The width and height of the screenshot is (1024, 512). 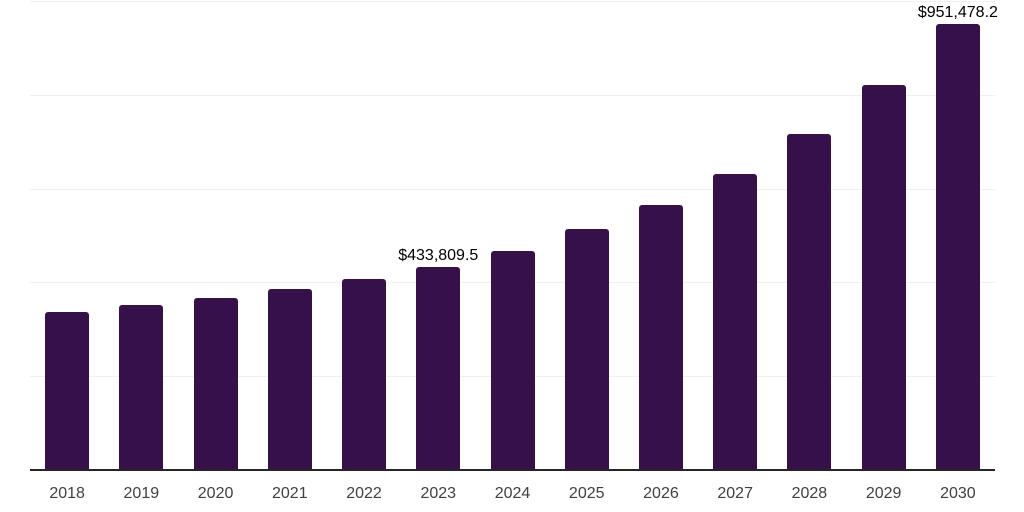 I want to click on bar-2027, so click(x=735, y=321).